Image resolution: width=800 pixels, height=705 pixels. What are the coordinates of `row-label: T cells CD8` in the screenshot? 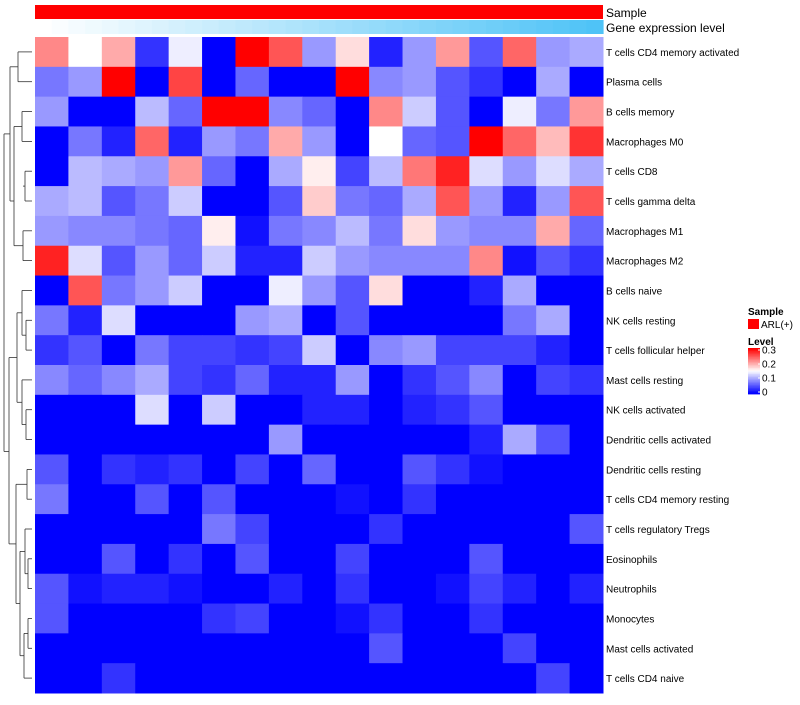 It's located at (632, 172).